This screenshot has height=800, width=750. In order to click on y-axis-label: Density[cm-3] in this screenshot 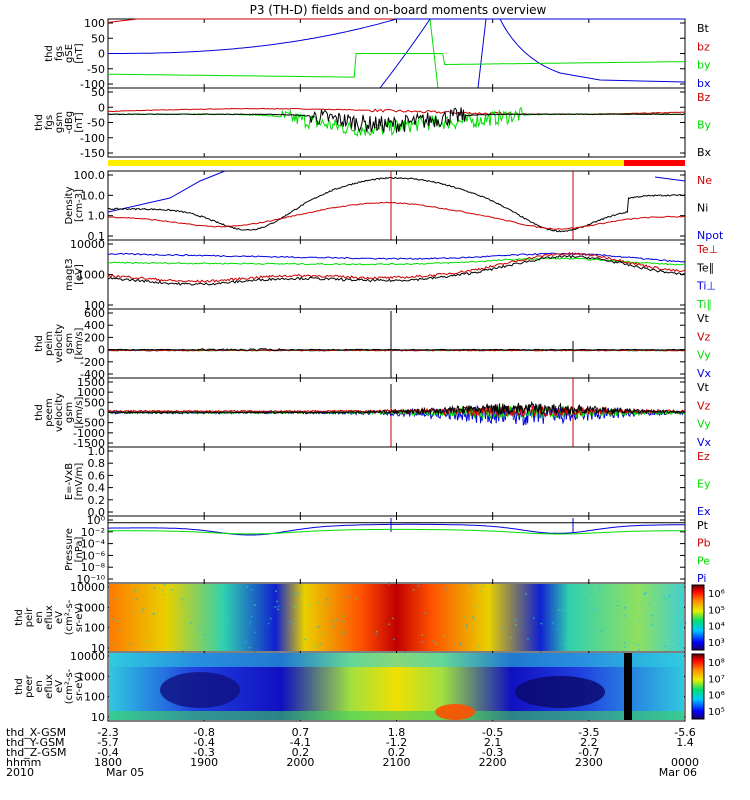, I will do `click(74, 205)`.